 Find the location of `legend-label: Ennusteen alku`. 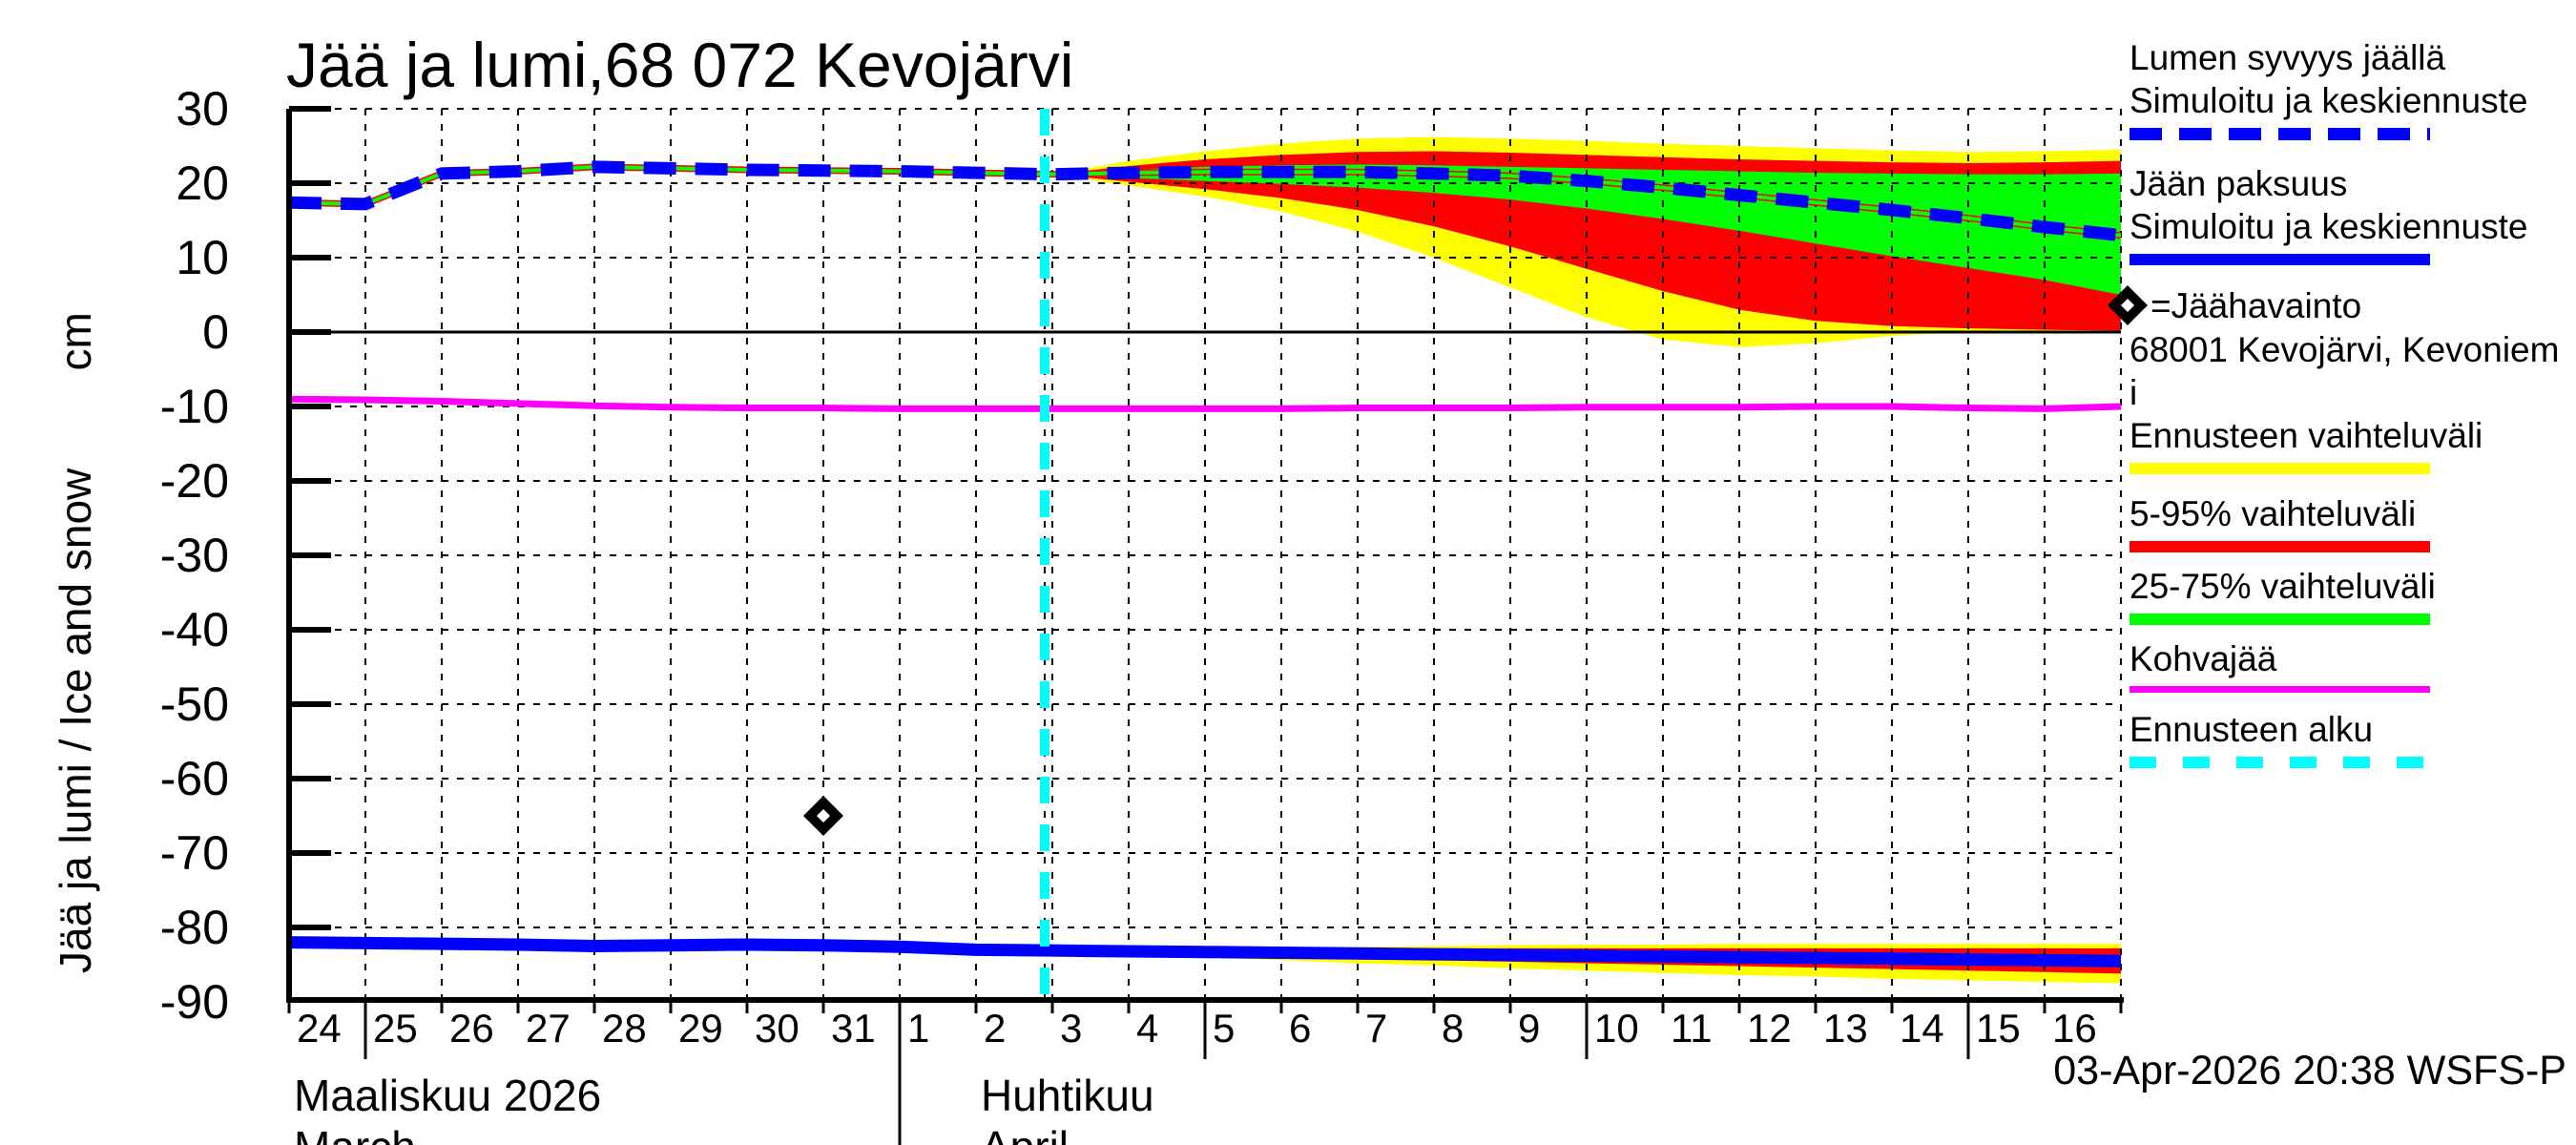

legend-label: Ennusteen alku is located at coordinates (2251, 730).